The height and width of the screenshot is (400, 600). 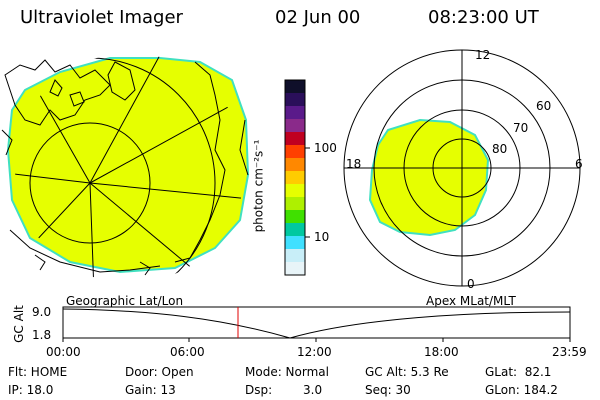 I want to click on status-ip: IP: 18.0, so click(x=31, y=390).